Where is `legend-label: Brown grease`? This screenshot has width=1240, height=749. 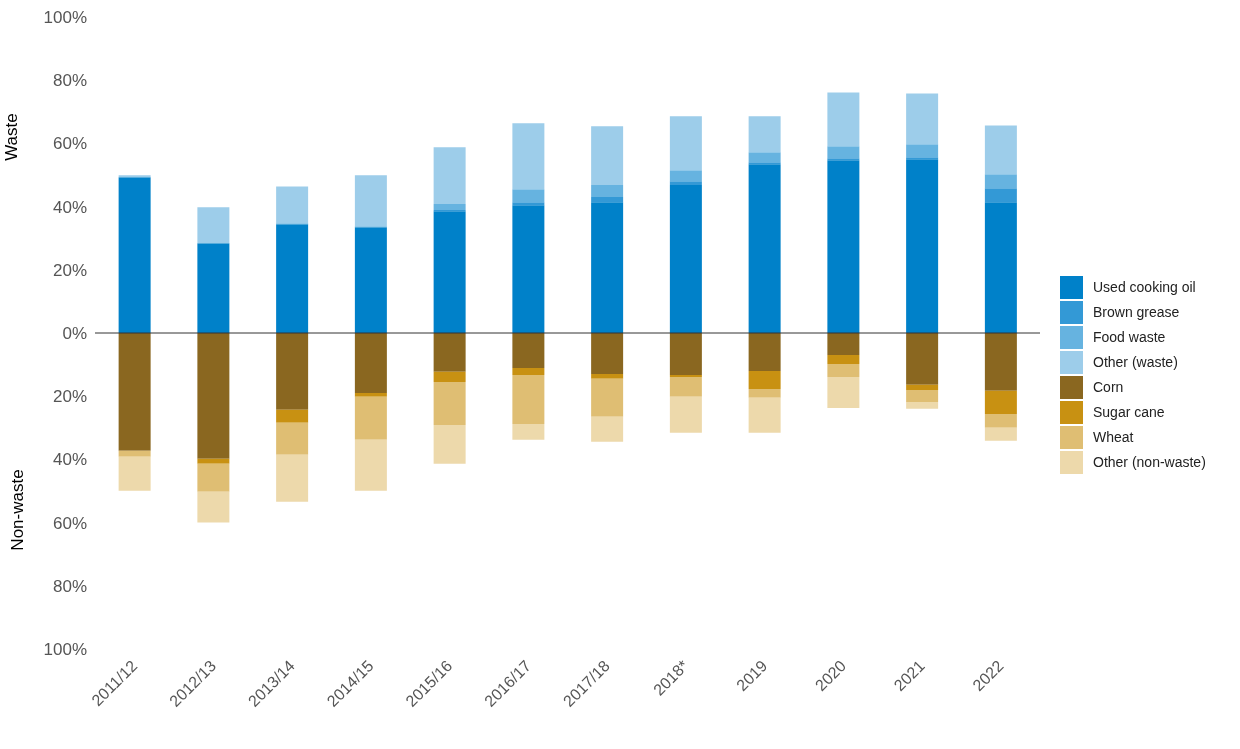
legend-label: Brown grease is located at coordinates (1136, 312).